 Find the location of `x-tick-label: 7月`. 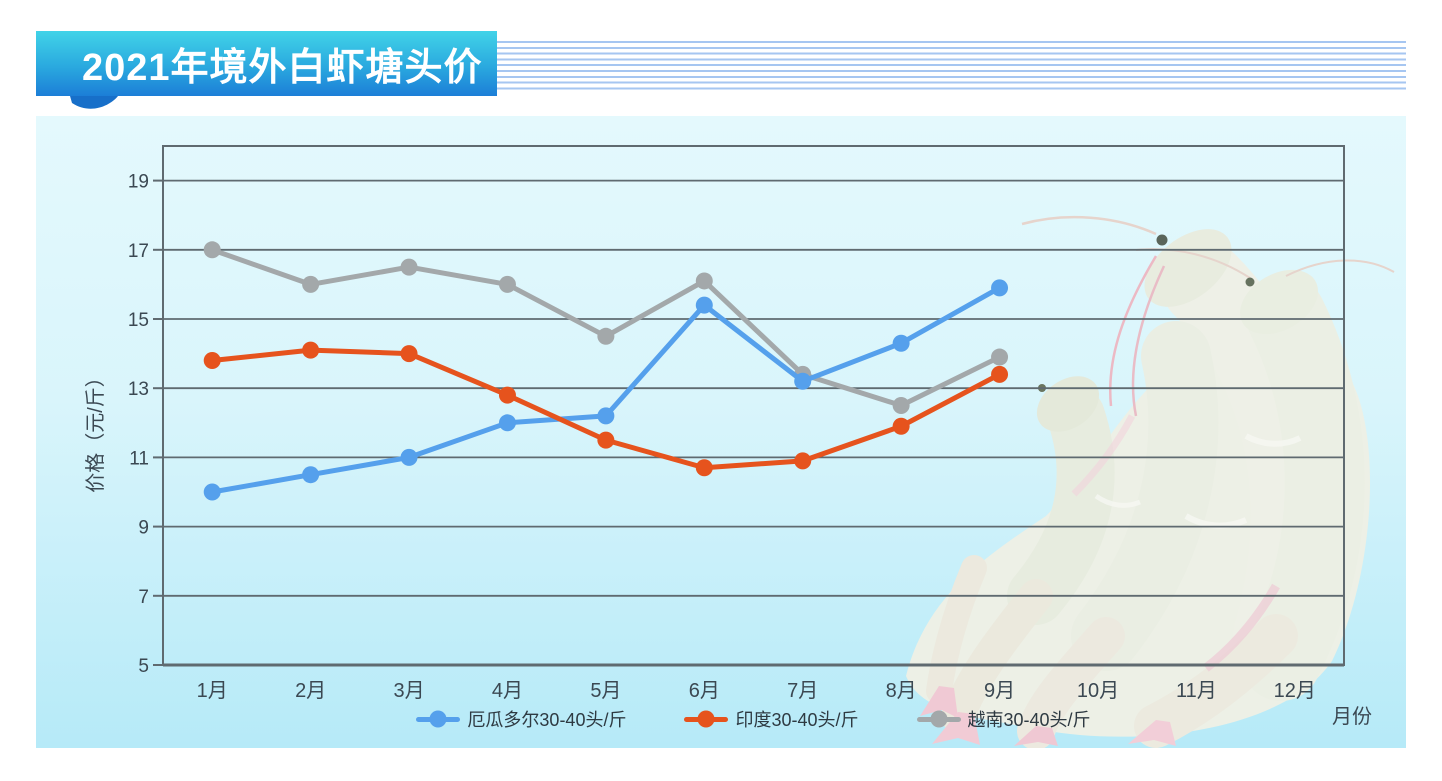

x-tick-label: 7月 is located at coordinates (802, 691).